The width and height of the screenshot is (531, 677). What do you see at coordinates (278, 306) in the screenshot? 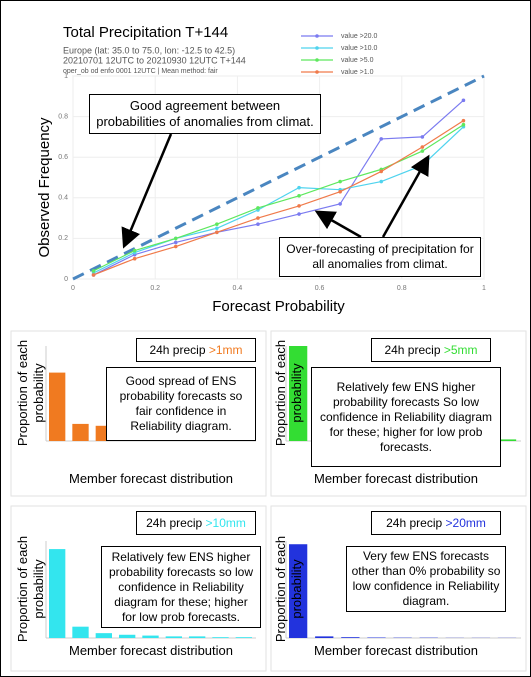
I see `x-axis-label: Forecast Probability` at bounding box center [278, 306].